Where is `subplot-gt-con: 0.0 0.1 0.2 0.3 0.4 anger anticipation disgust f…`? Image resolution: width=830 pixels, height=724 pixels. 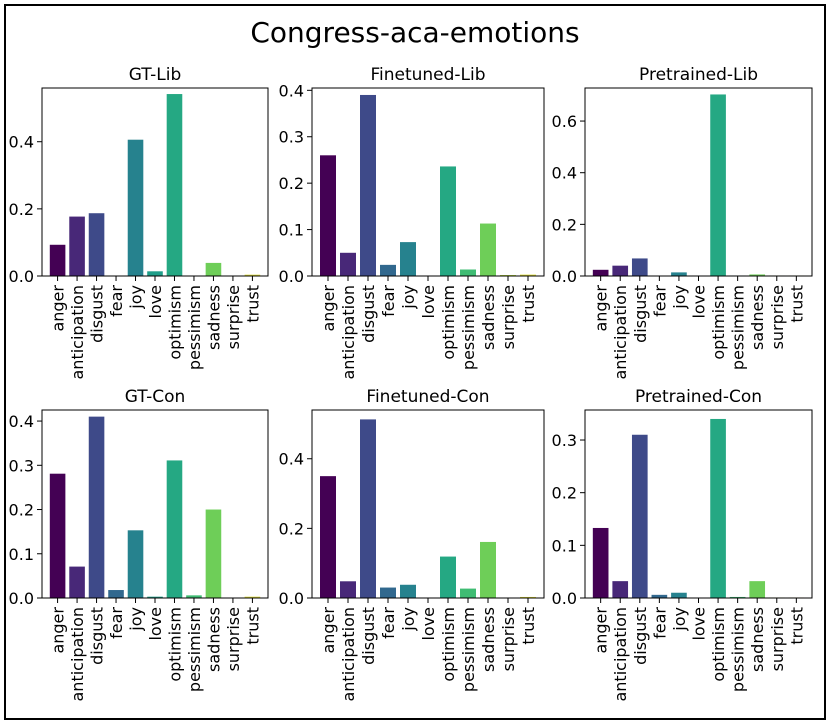 subplot-gt-con: 0.0 0.1 0.2 0.3 0.4 anger anticipation disgust f… is located at coordinates (139, 544).